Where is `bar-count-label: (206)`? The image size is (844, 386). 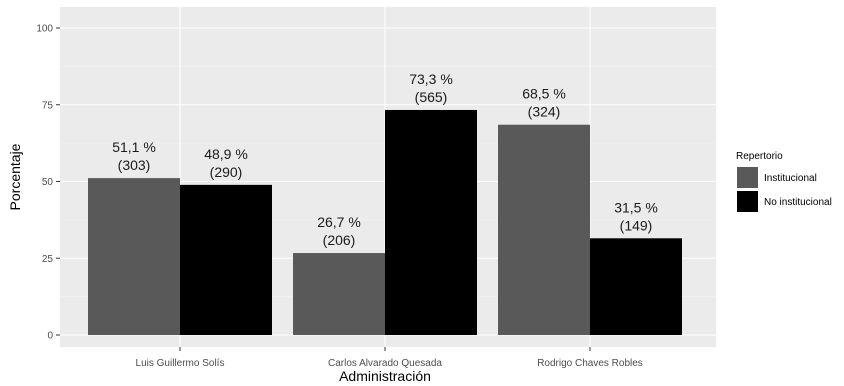
bar-count-label: (206) is located at coordinates (339, 240).